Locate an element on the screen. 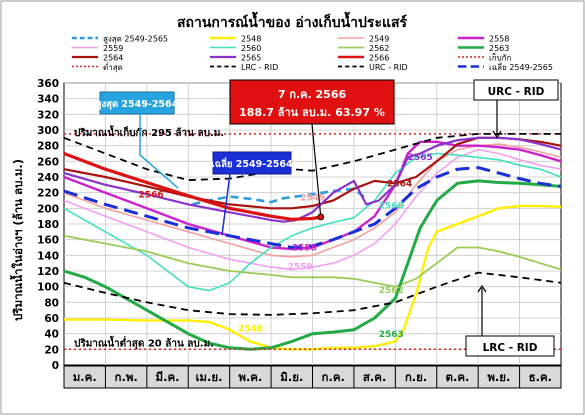  avg-callout-box is located at coordinates (252, 163).